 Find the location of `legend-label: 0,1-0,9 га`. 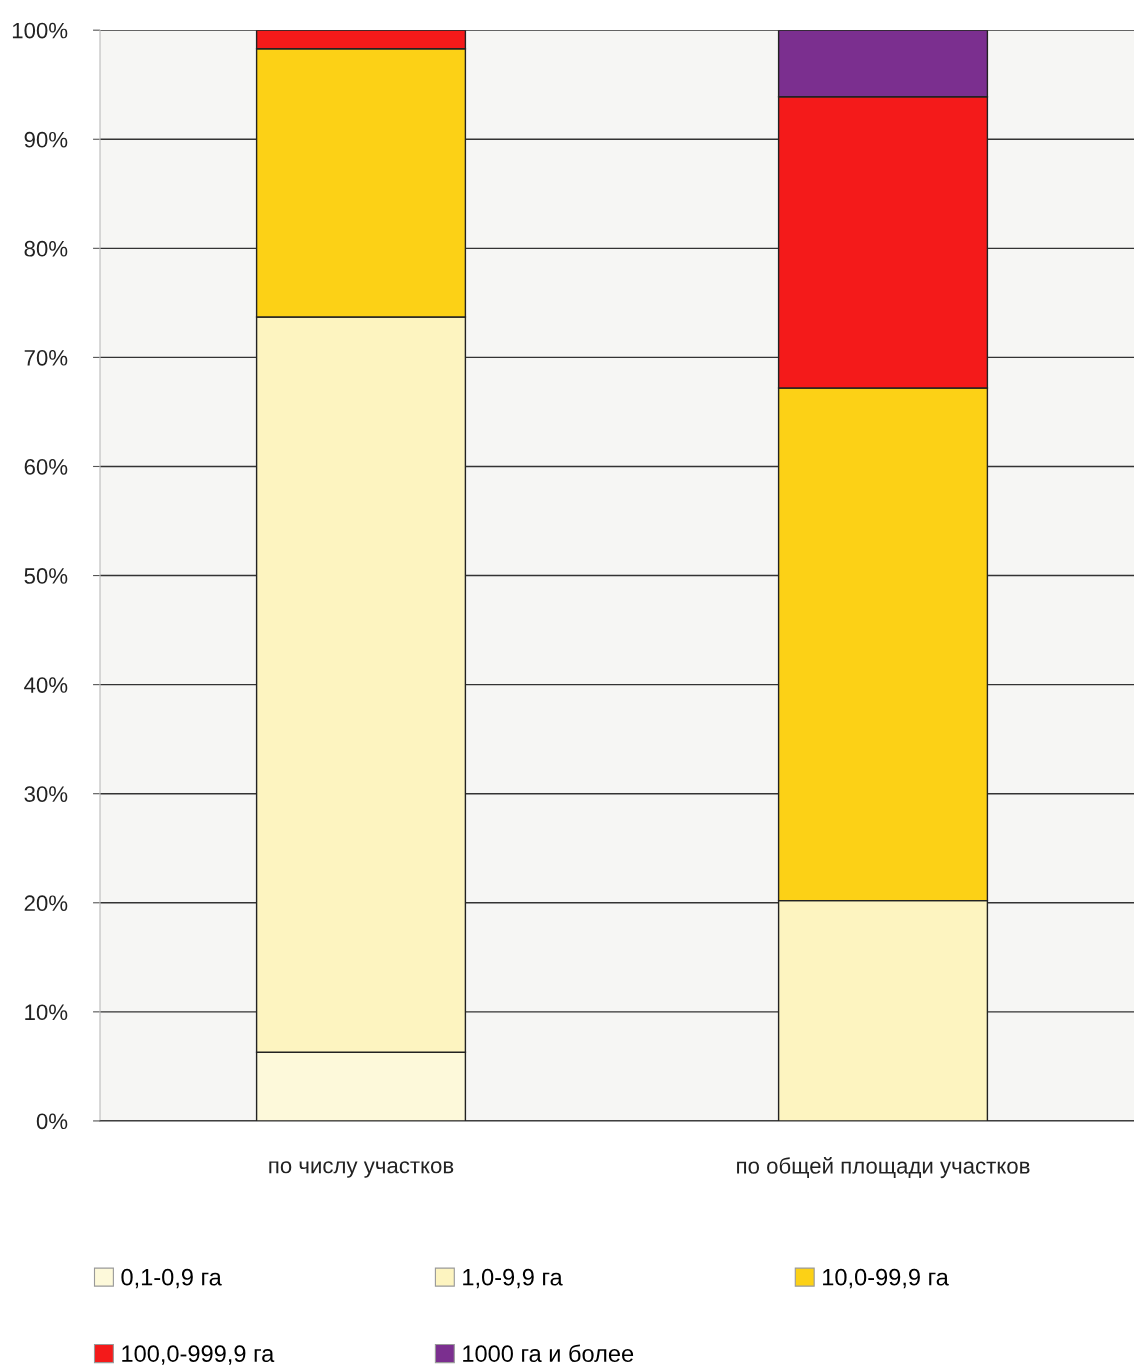

legend-label: 0,1-0,9 га is located at coordinates (171, 1278).